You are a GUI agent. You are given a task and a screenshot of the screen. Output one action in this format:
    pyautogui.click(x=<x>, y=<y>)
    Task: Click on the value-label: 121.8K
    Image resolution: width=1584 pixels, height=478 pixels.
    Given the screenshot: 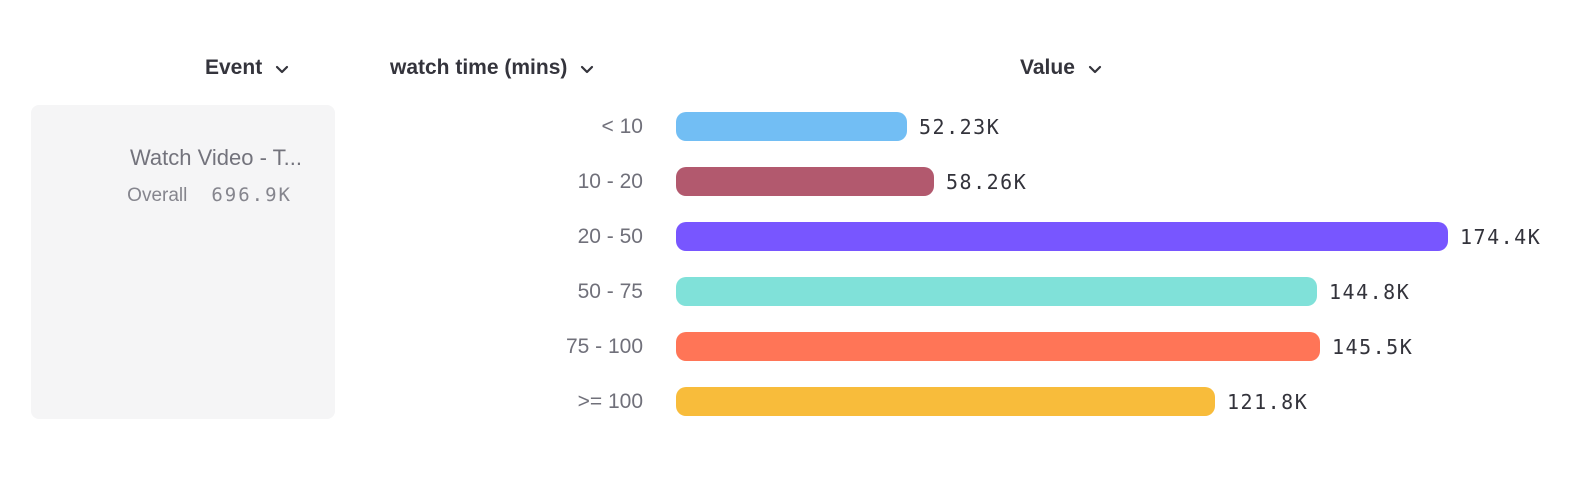 What is the action you would take?
    pyautogui.click(x=1268, y=401)
    